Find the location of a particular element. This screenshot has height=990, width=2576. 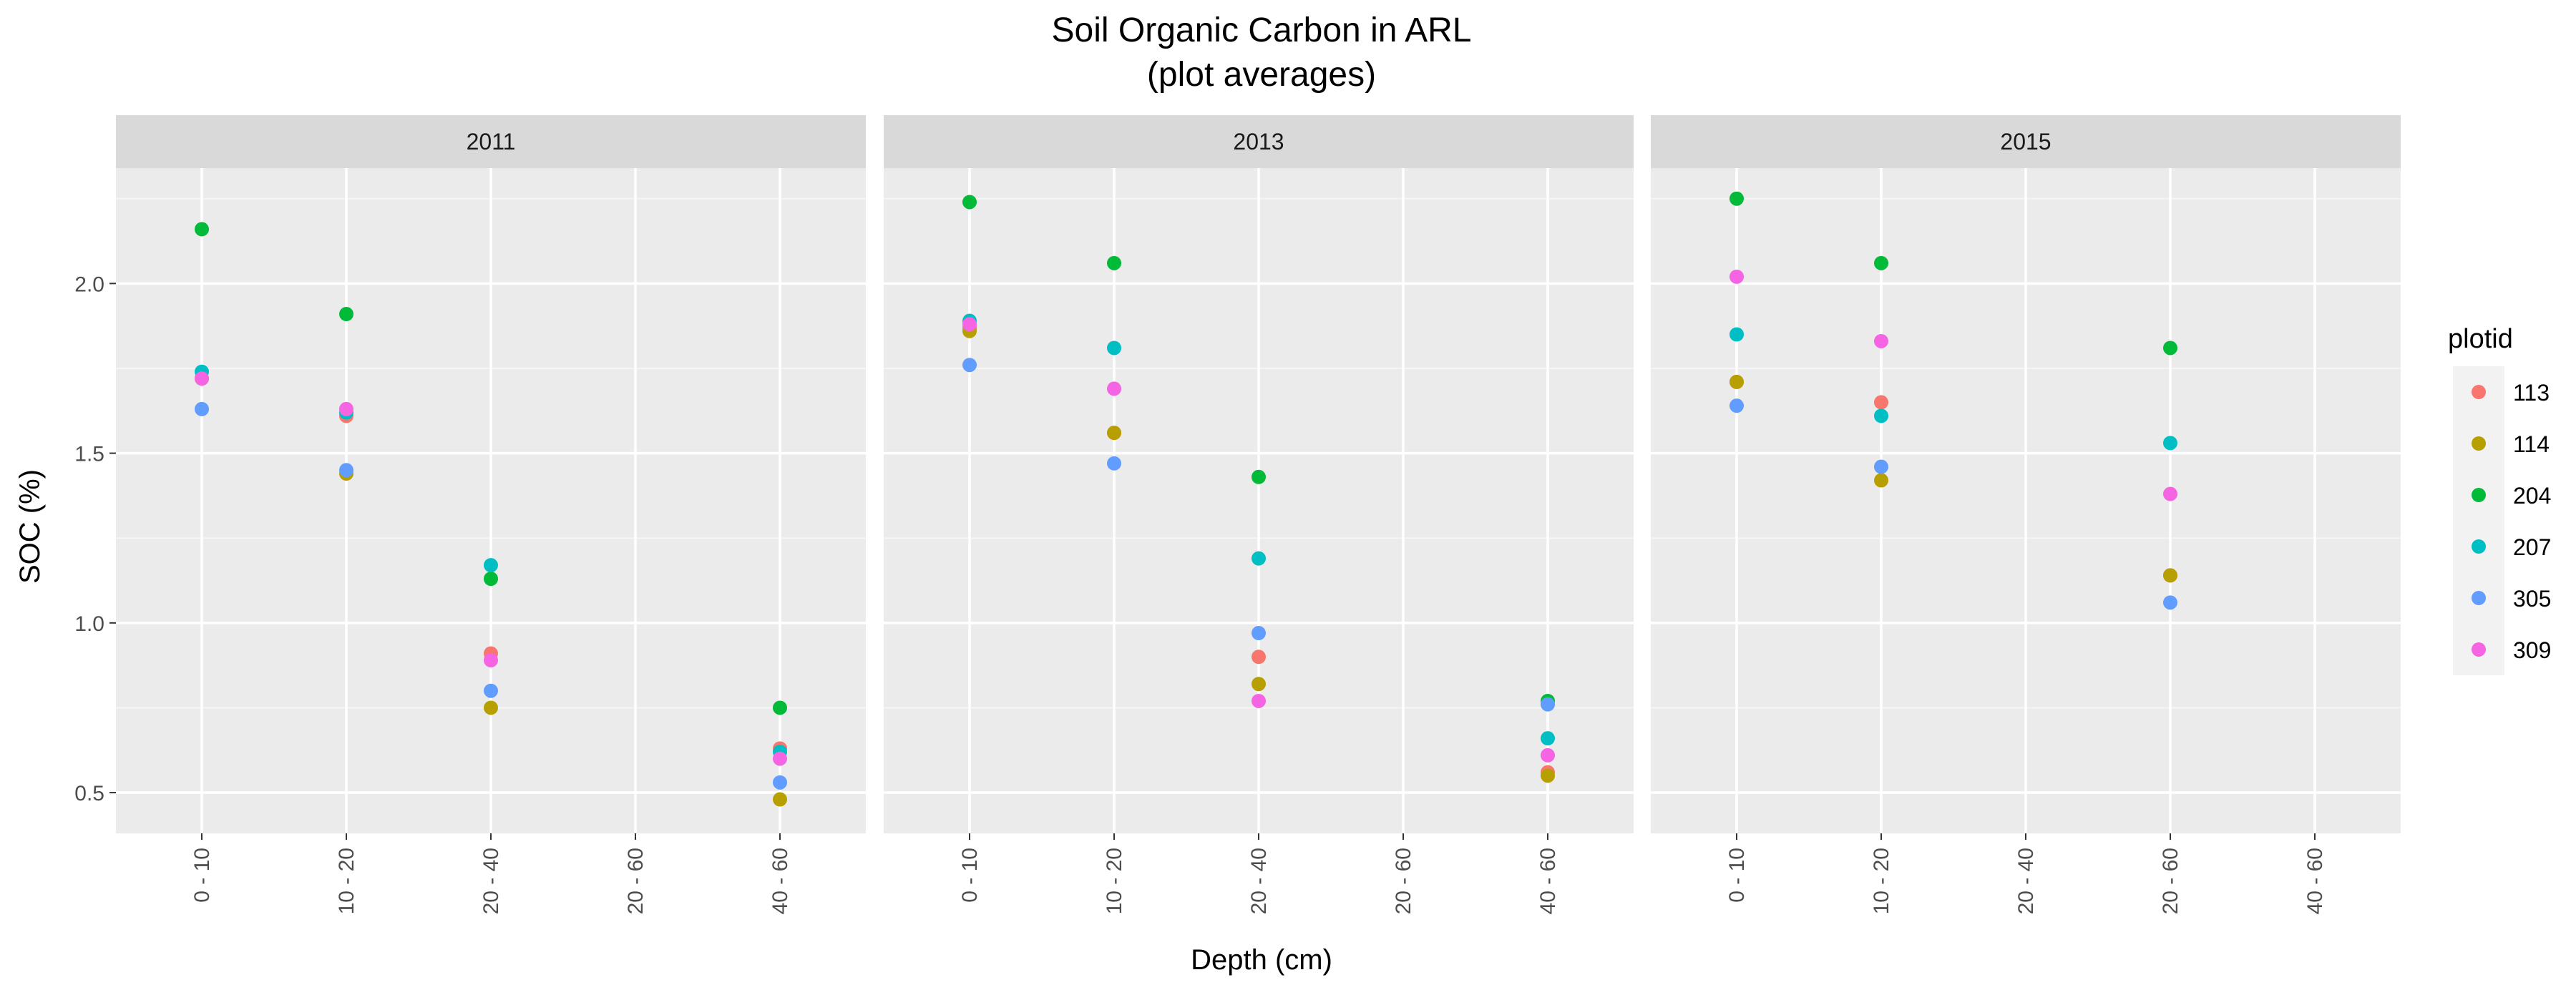

y-axis-label: SOC (%) is located at coordinates (30, 526).